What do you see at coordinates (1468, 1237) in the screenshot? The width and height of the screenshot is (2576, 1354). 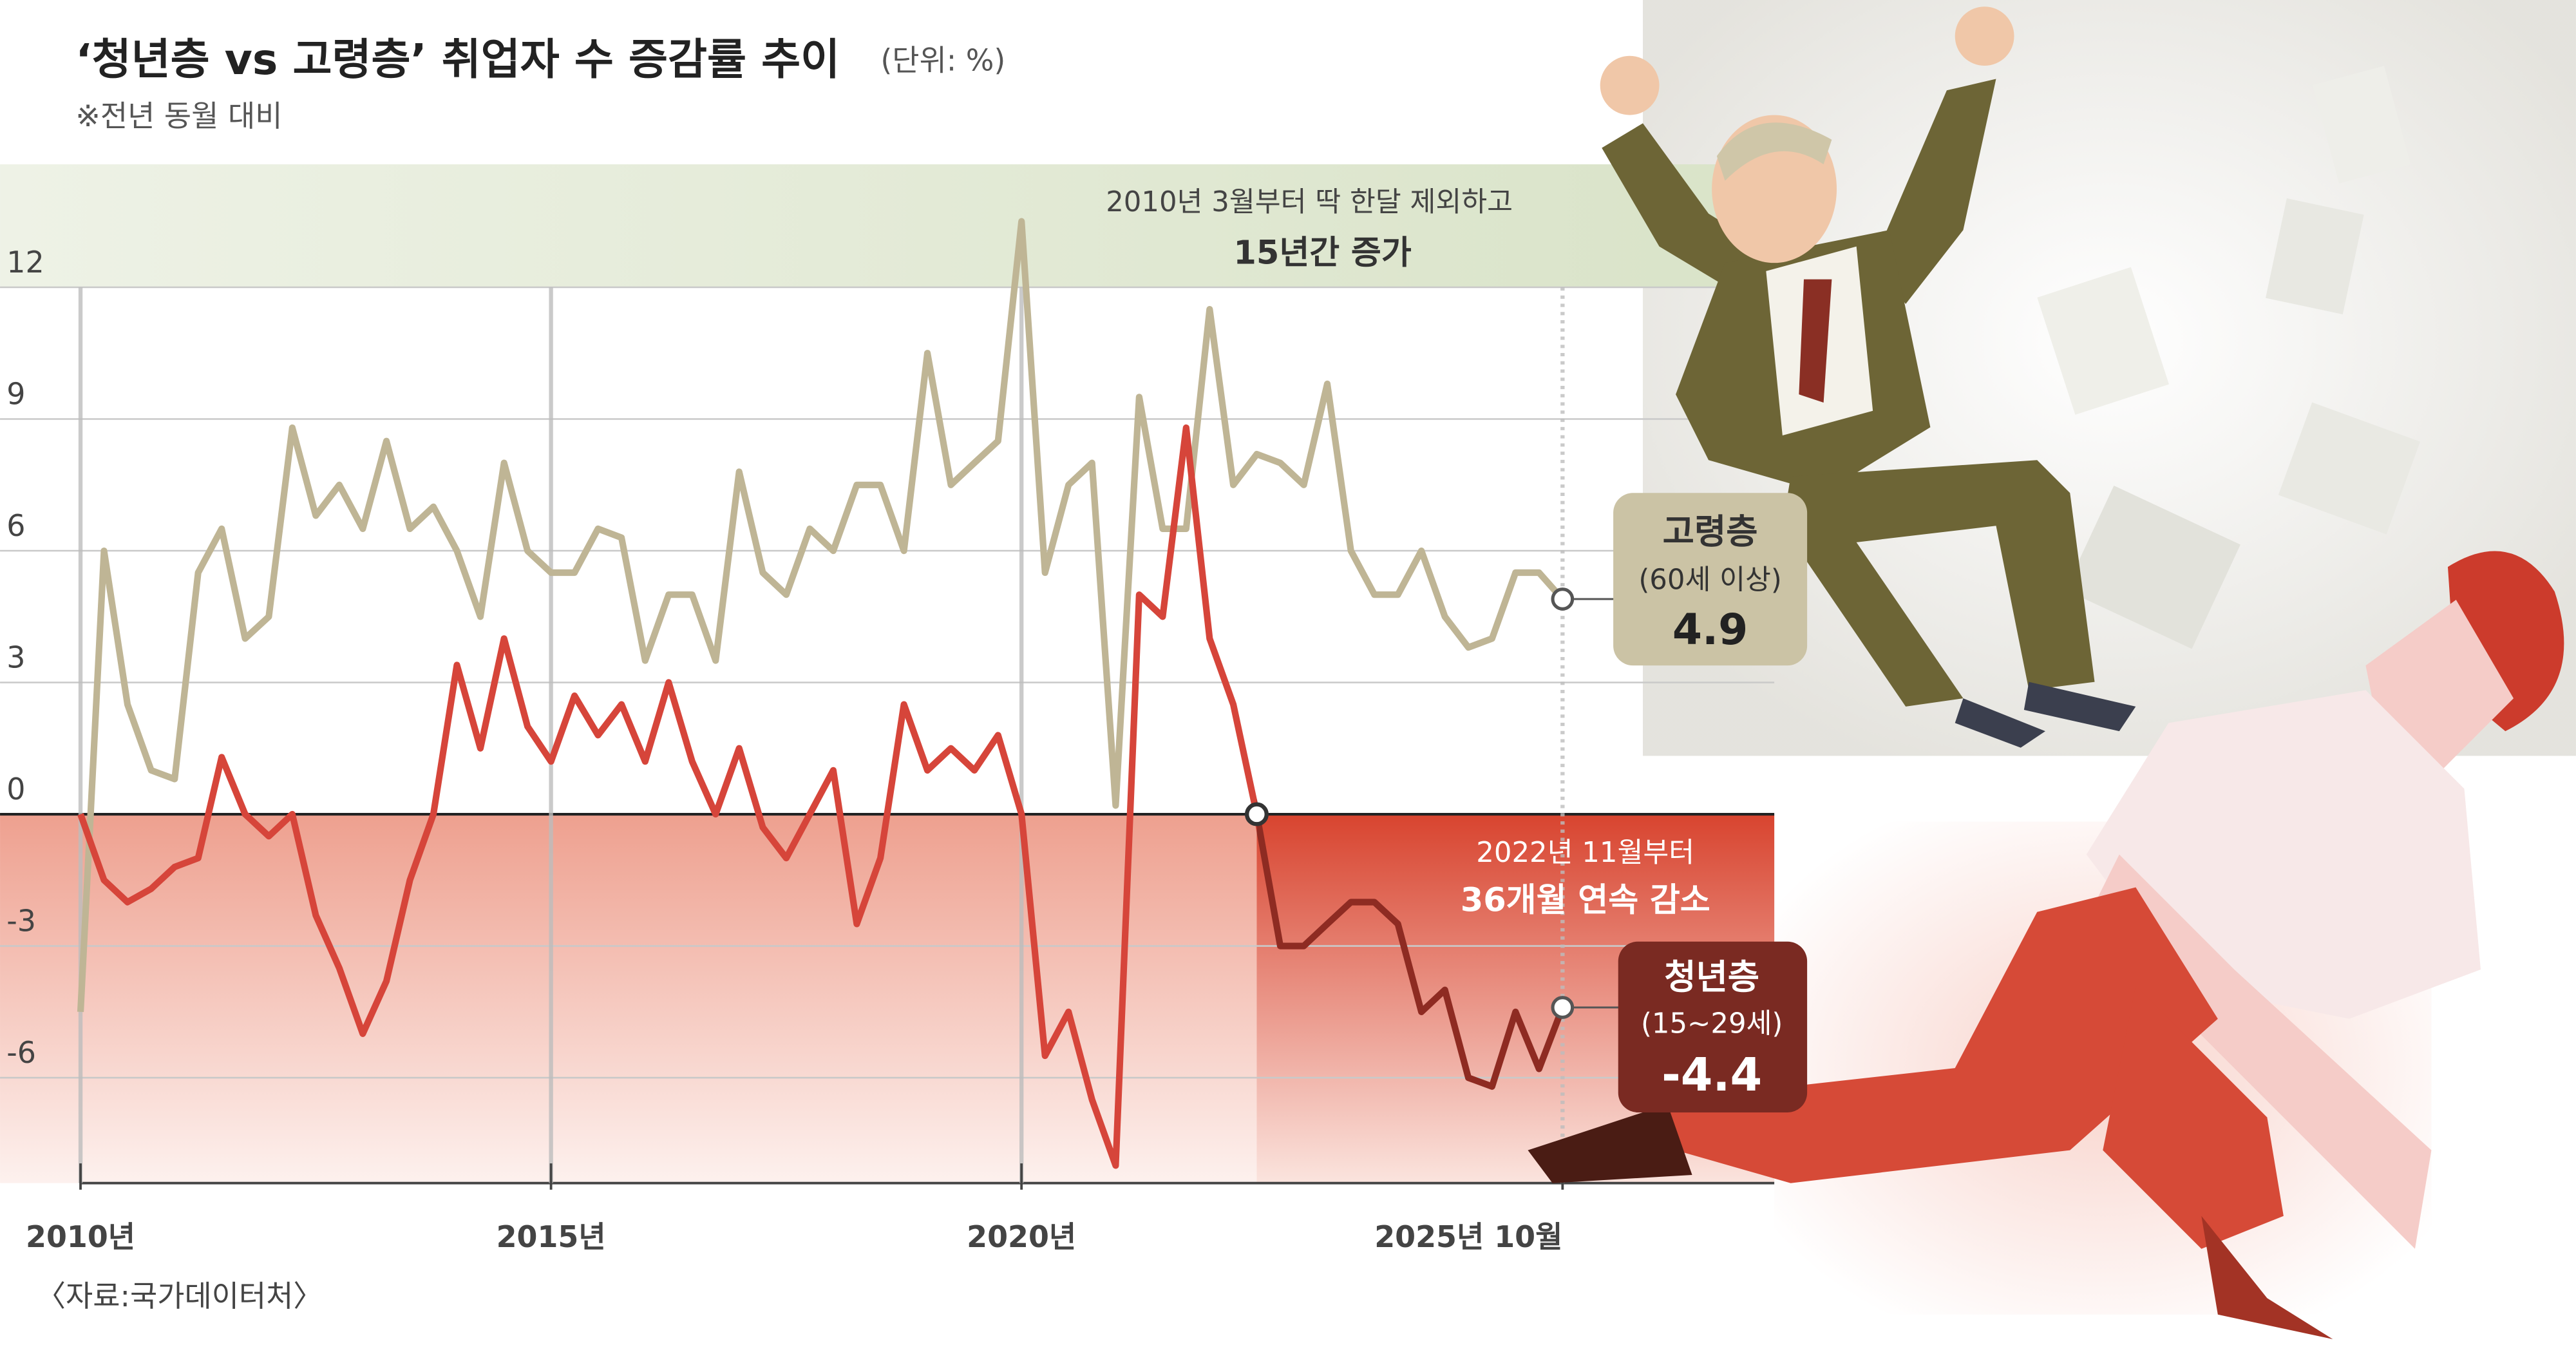 I see `x-tick-label: 2025년 10월` at bounding box center [1468, 1237].